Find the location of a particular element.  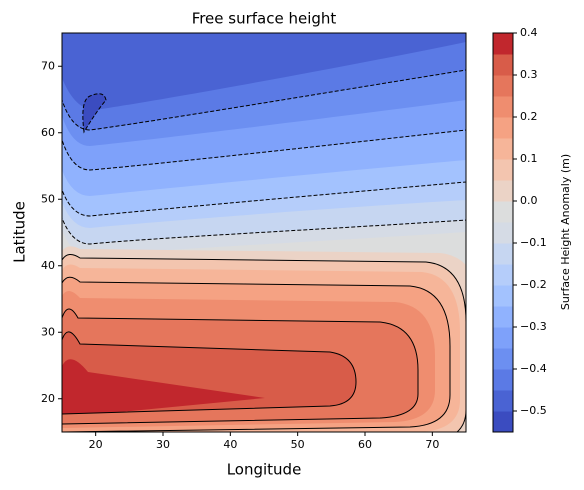

y-tick-label: 40 is located at coordinates (48, 265).